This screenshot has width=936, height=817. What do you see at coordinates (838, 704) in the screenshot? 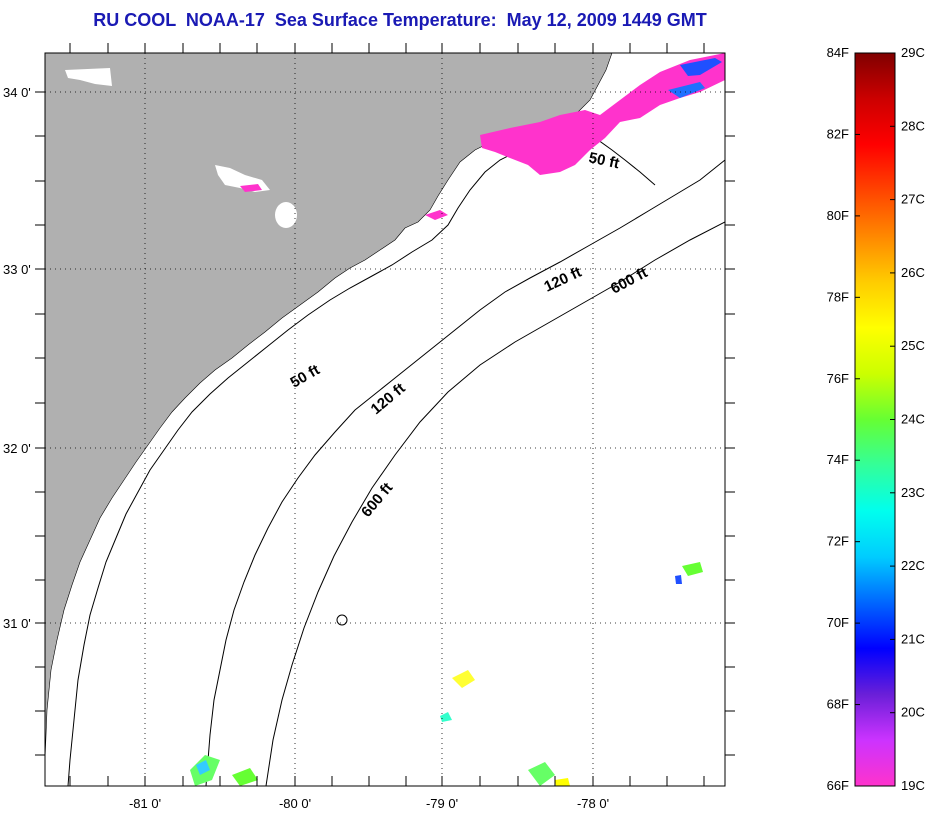
I see `colorbar-f-label: 68F` at bounding box center [838, 704].